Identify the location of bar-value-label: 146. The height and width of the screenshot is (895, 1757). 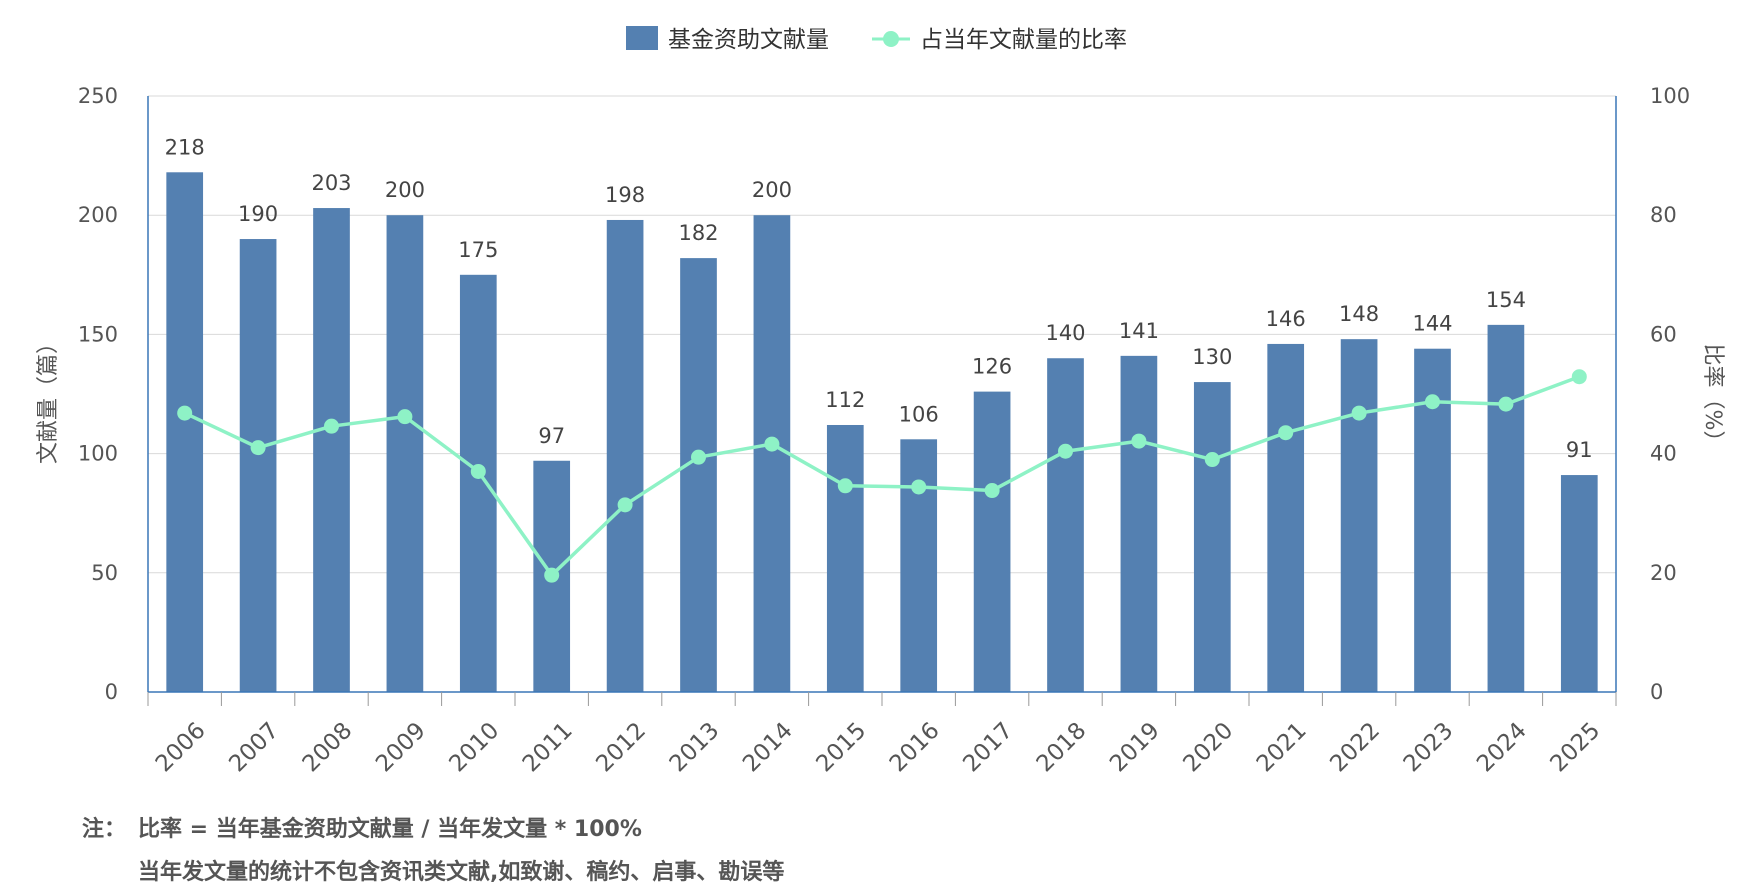
(1286, 319).